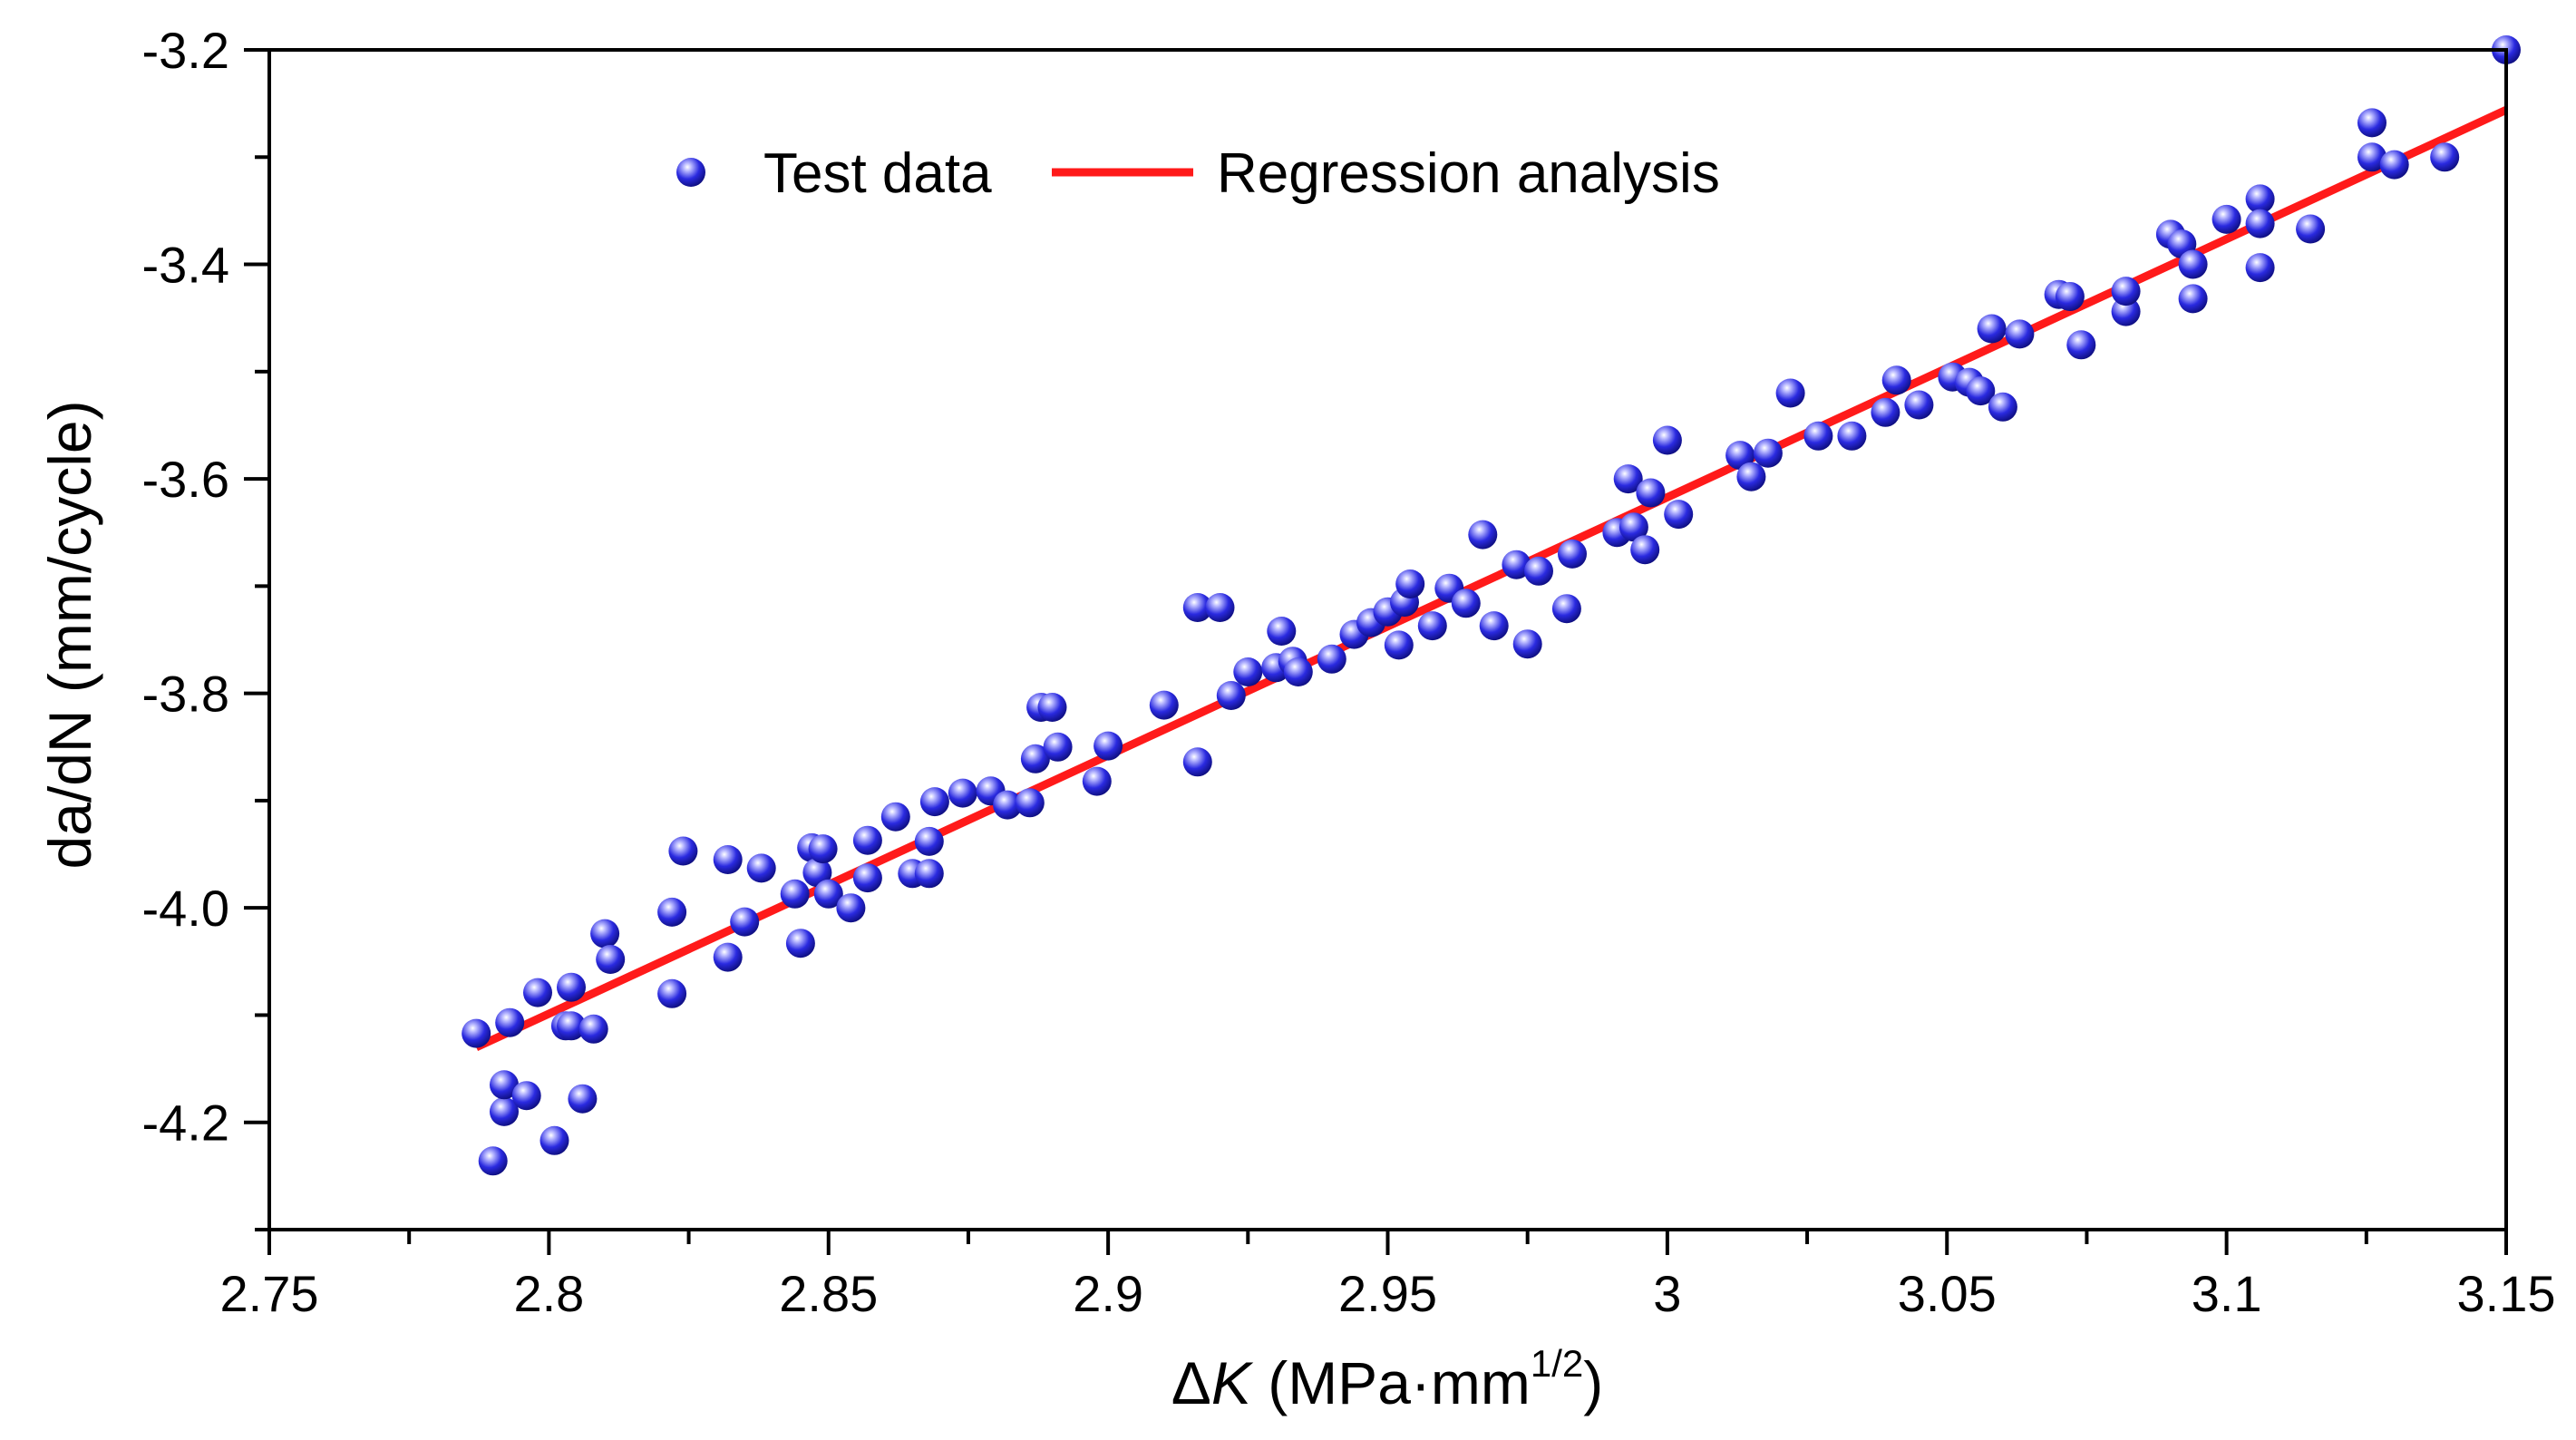 The image size is (2576, 1440). I want to click on y-tick-label: -4.0, so click(186, 908).